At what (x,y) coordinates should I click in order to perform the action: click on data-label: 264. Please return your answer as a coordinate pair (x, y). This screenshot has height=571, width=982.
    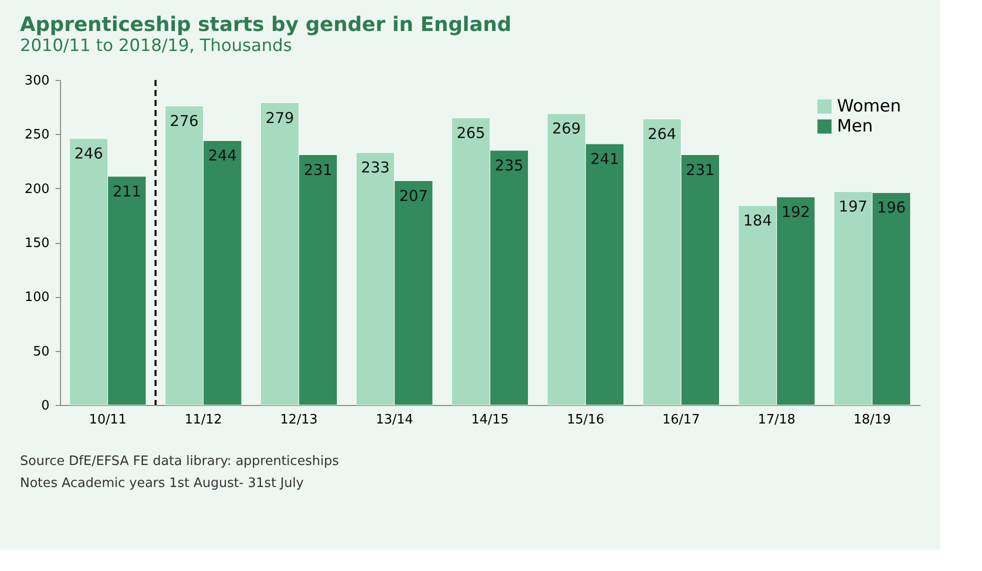
    Looking at the image, I should click on (662, 134).